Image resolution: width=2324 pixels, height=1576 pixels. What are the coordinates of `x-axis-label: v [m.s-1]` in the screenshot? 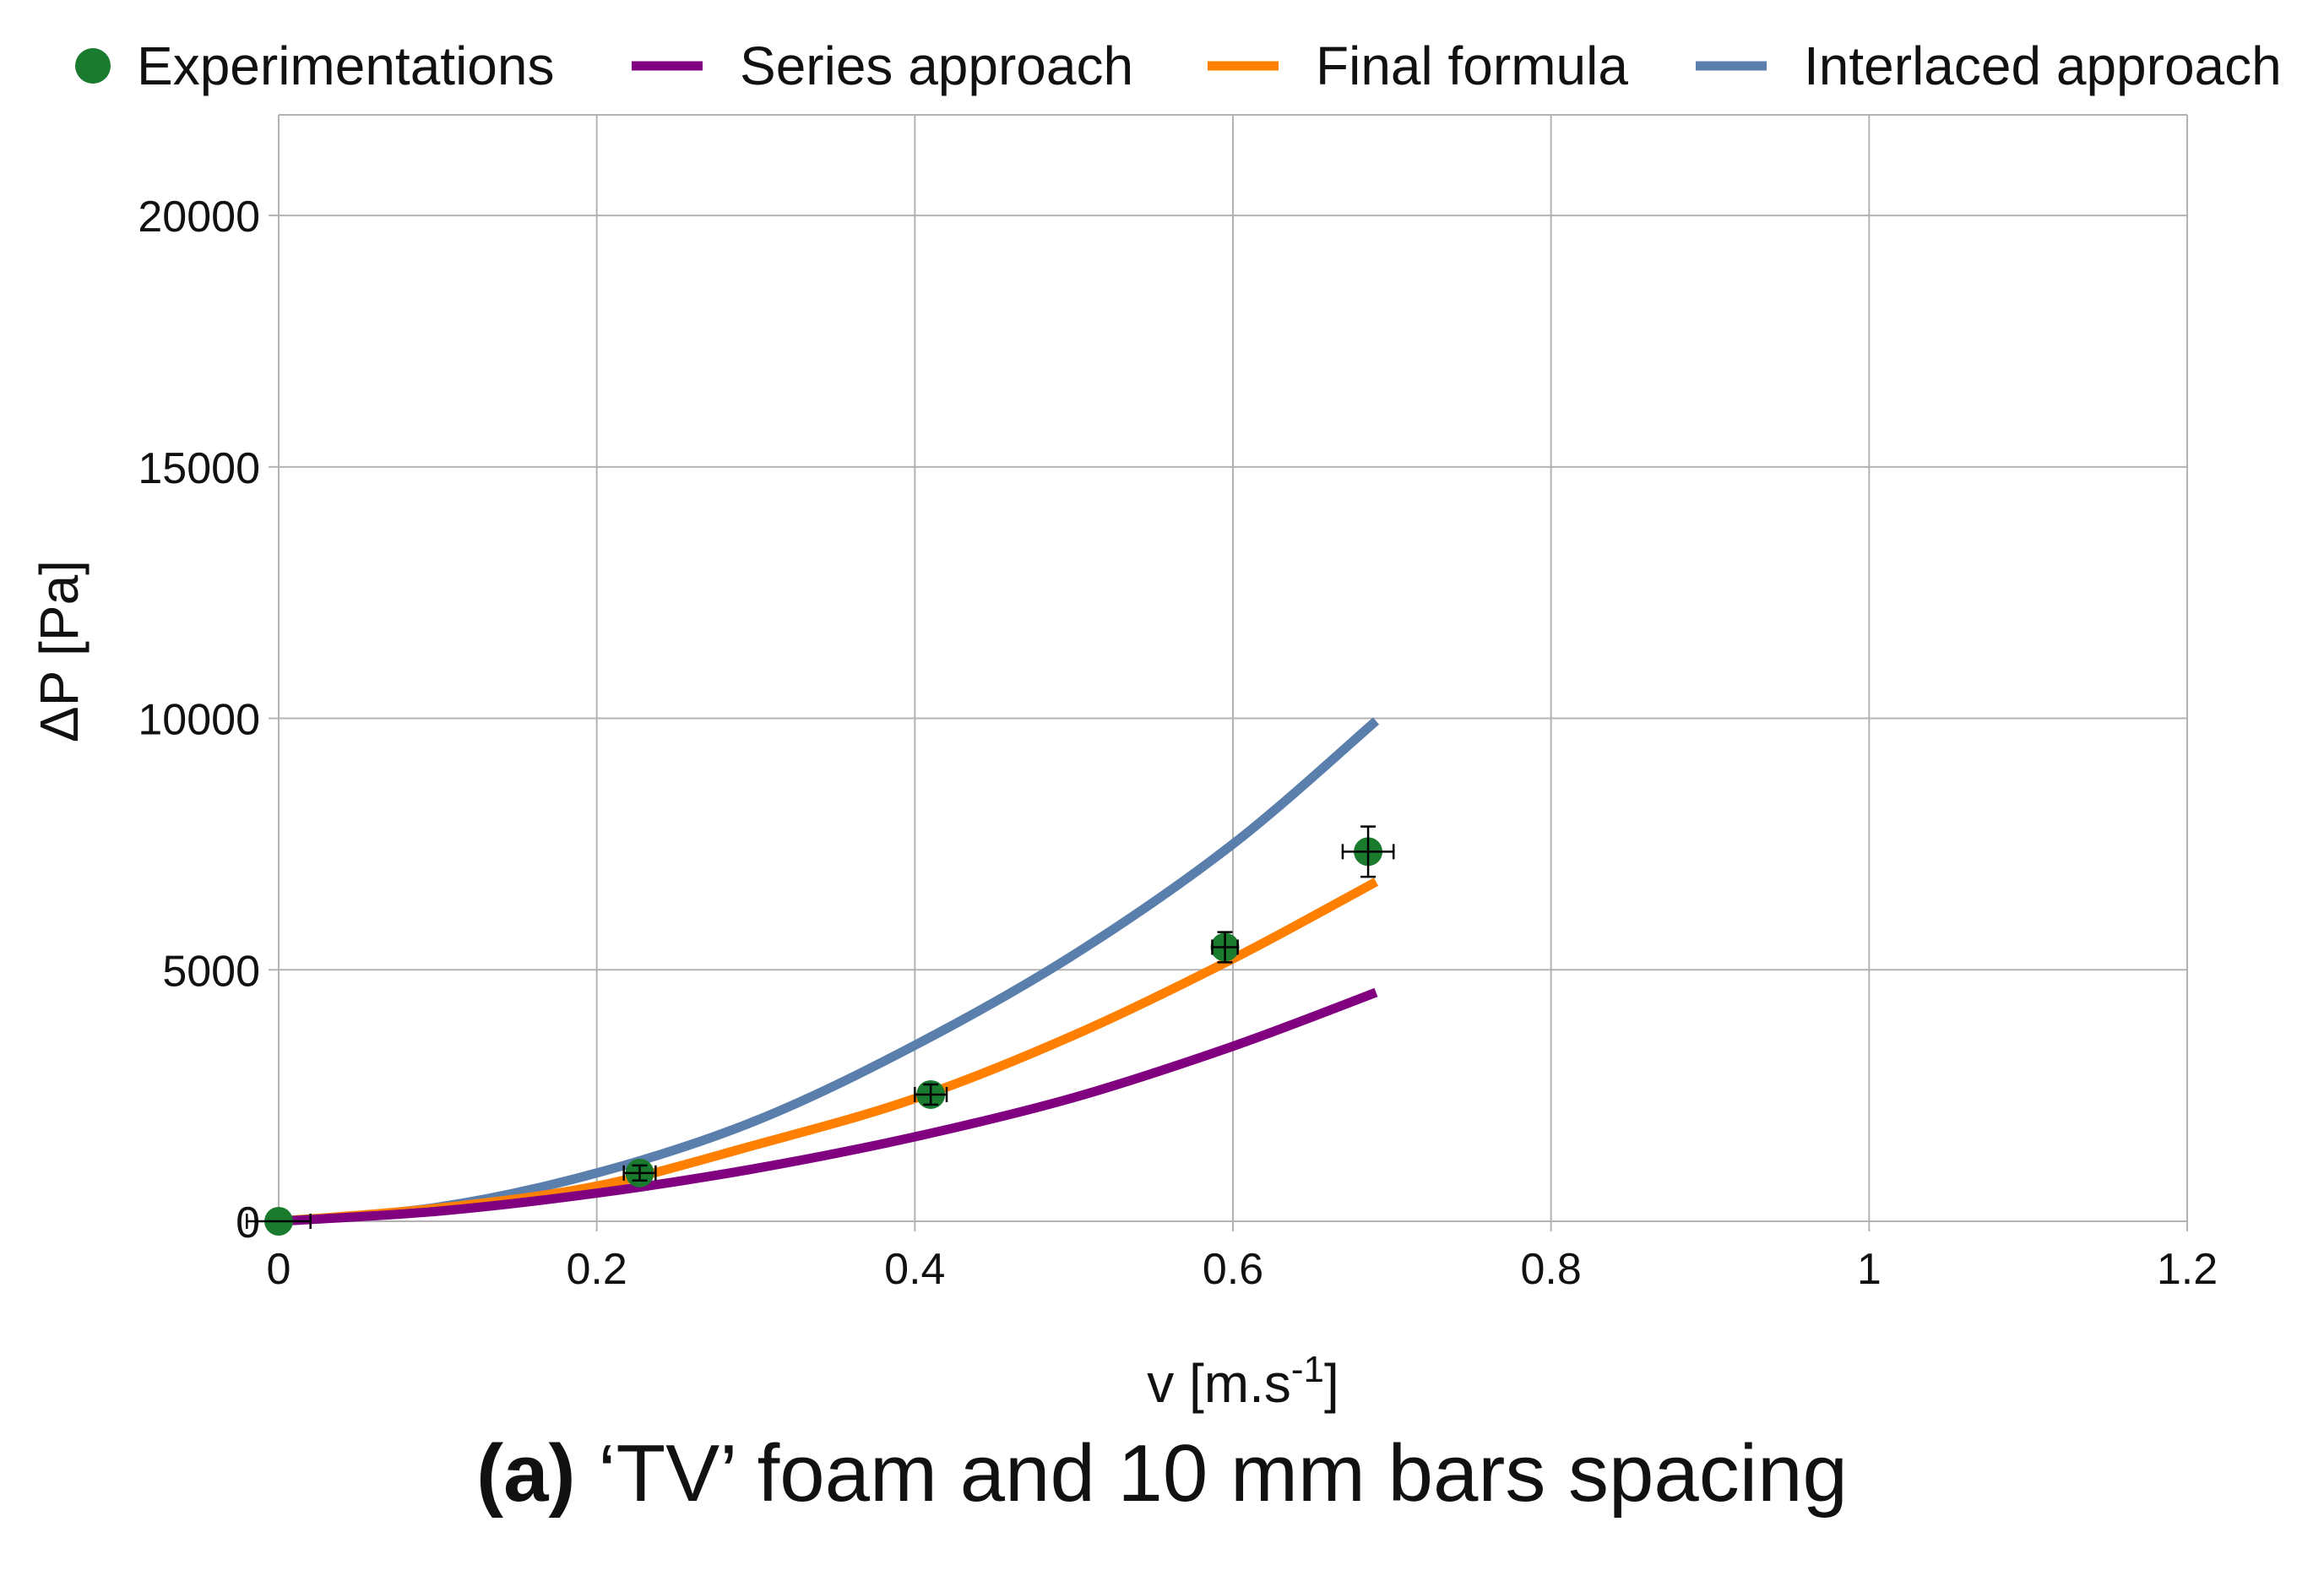 It's located at (1243, 1381).